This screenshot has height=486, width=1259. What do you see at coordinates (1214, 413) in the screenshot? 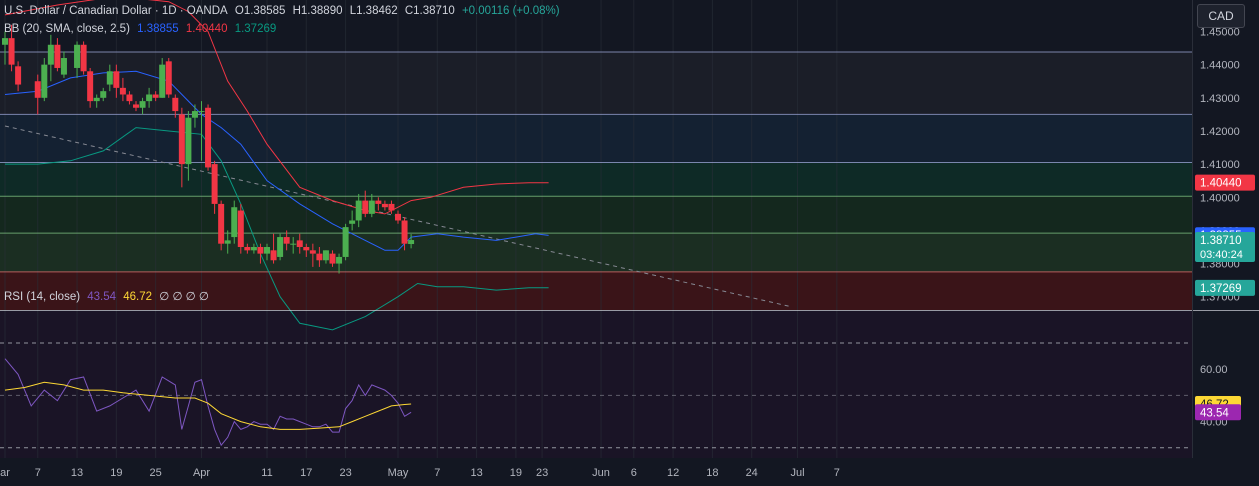
I see `rsi-label-text: 43.54` at bounding box center [1214, 413].